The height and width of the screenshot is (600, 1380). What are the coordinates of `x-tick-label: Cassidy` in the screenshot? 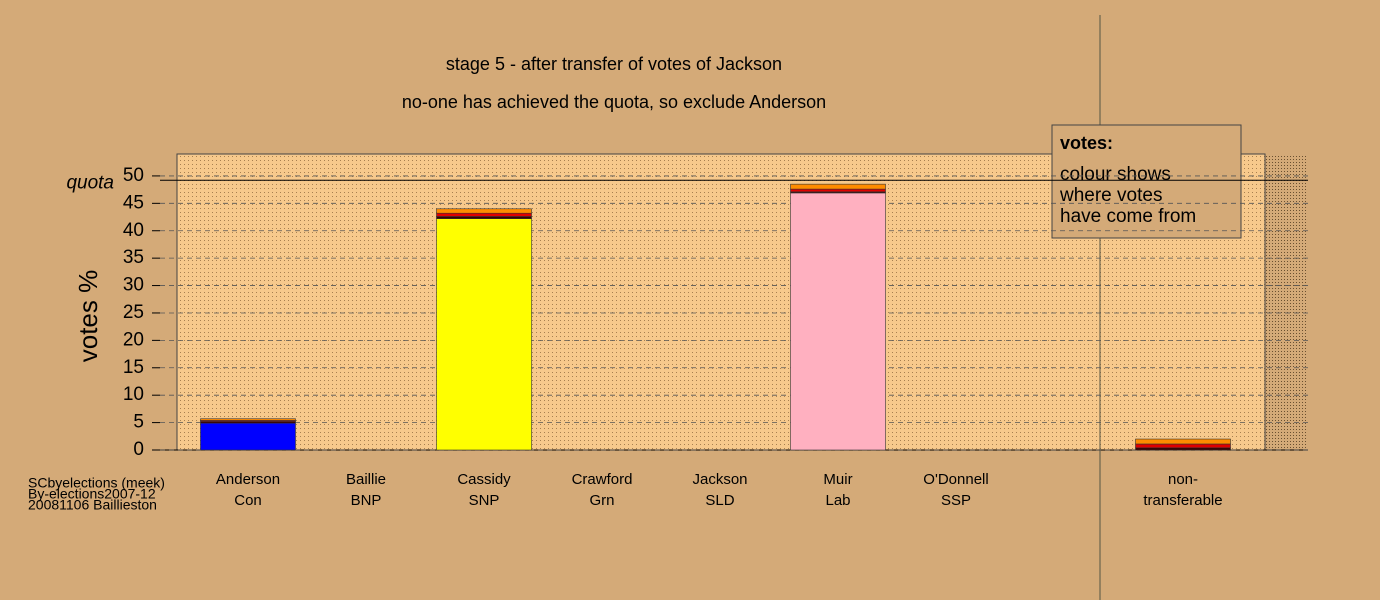 It's located at (484, 479).